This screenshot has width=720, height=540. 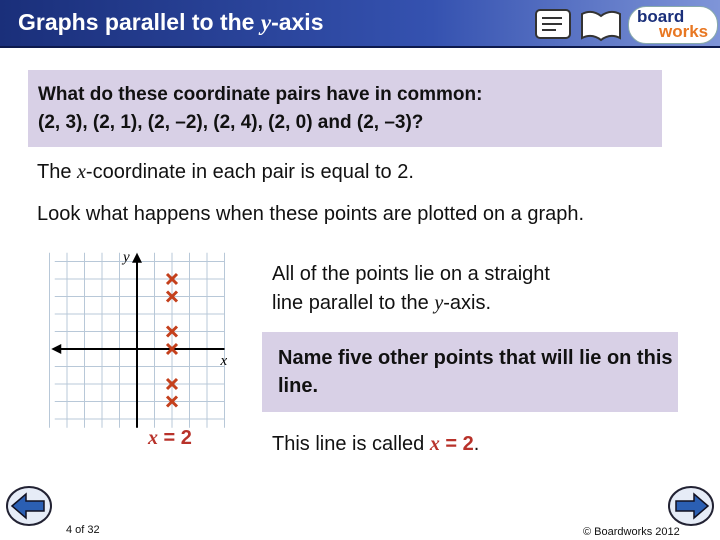 I want to click on copyright: © Boardworks 2012, so click(x=631, y=532).